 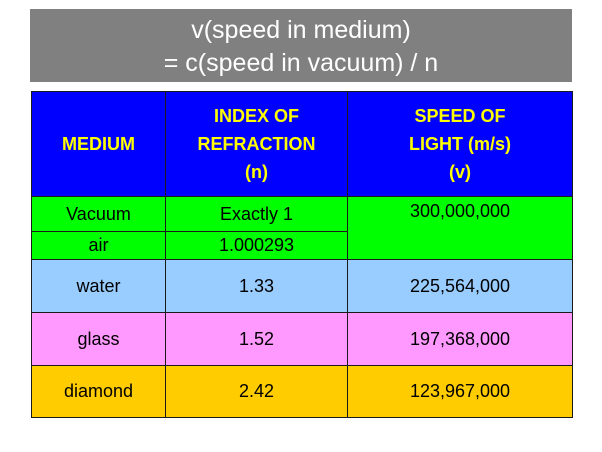 I want to click on title-line-2: = c(speed in vacuum) / n, so click(x=301, y=63).